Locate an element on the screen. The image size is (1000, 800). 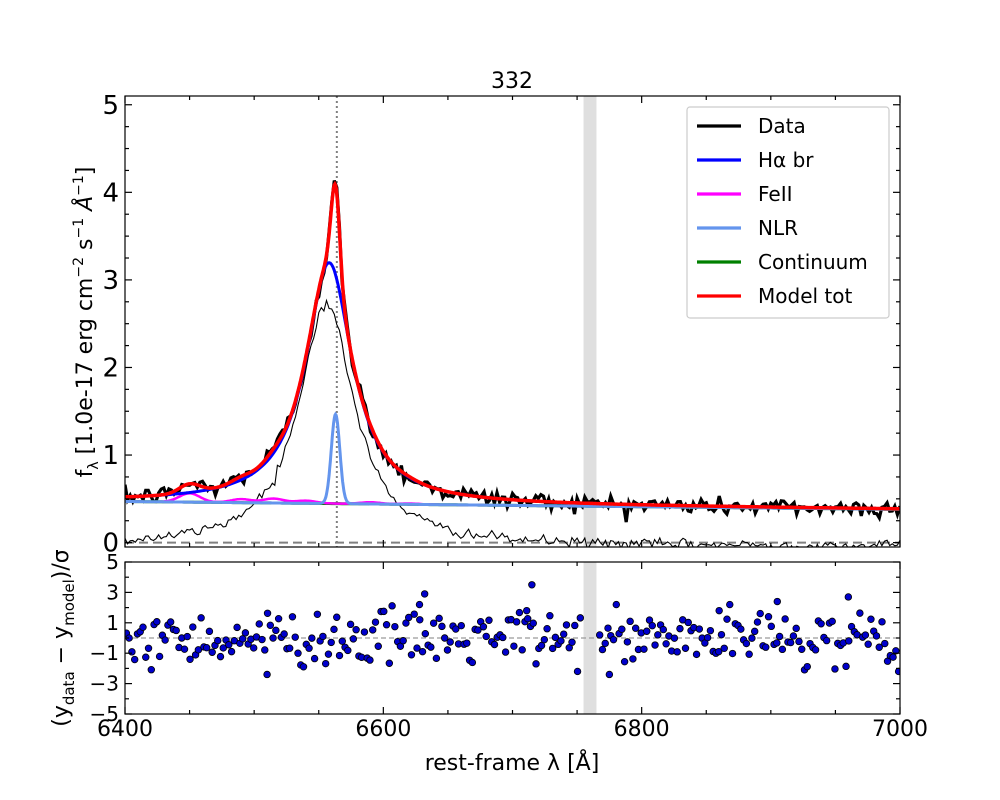
chart-title: 332 is located at coordinates (512, 81).